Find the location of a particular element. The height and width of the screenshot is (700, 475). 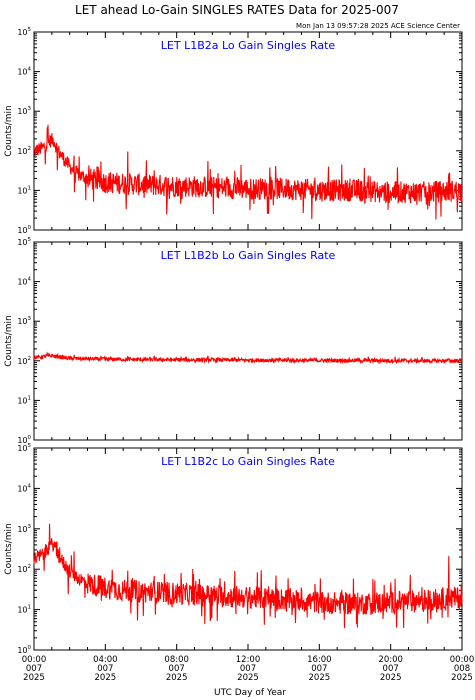

x-tick-label: 20:00 is located at coordinates (390, 660).